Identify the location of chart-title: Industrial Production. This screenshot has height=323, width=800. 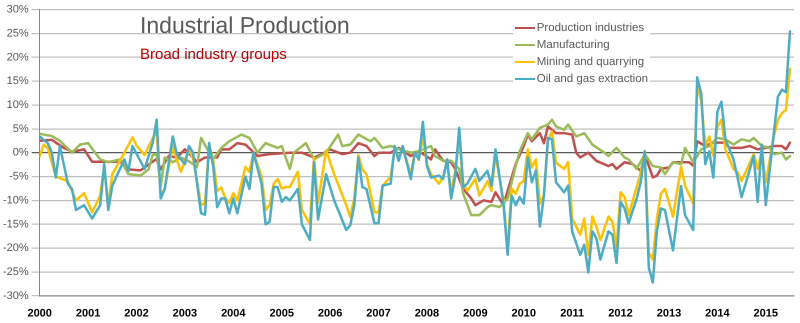
(245, 25).